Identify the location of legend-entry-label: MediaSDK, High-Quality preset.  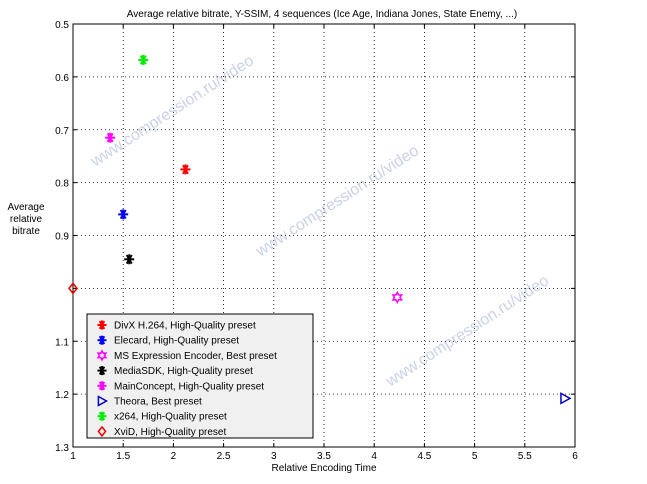
(183, 371).